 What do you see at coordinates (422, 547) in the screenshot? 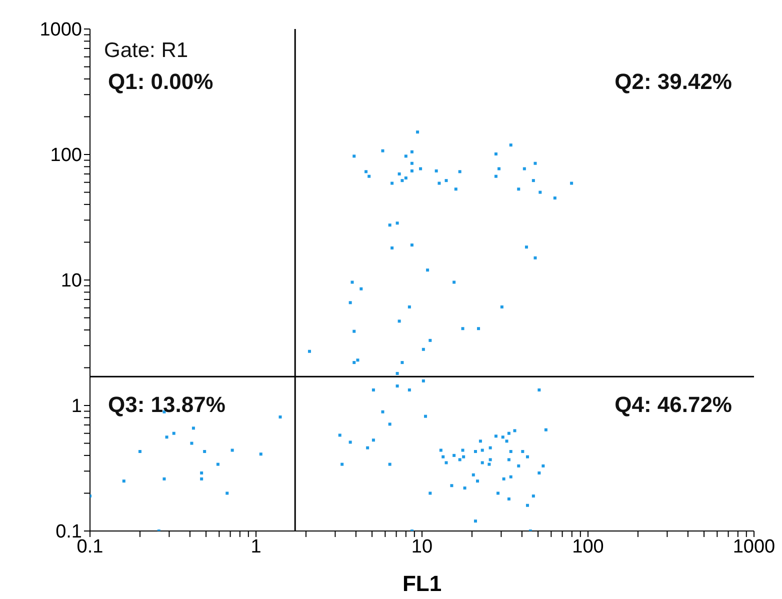
I see `x-tick-label: 10` at bounding box center [422, 547].